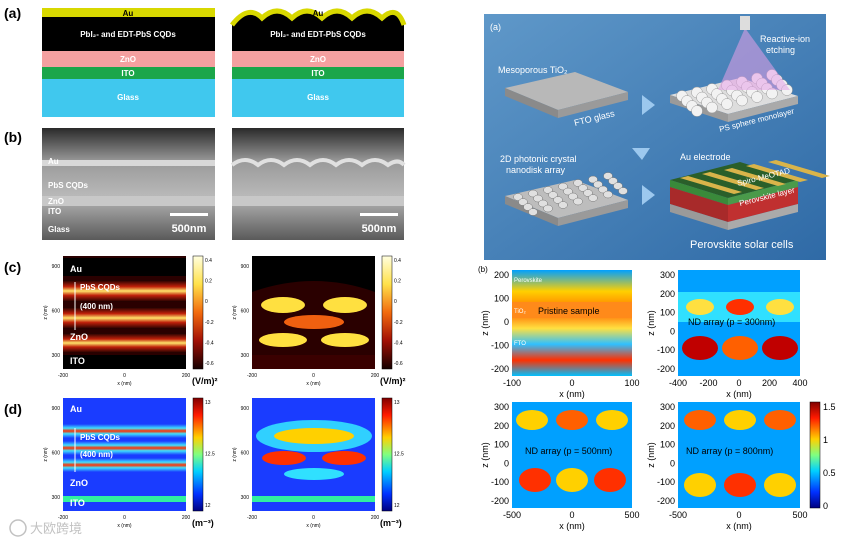  I want to click on layer-fto: FTO, so click(520, 344).